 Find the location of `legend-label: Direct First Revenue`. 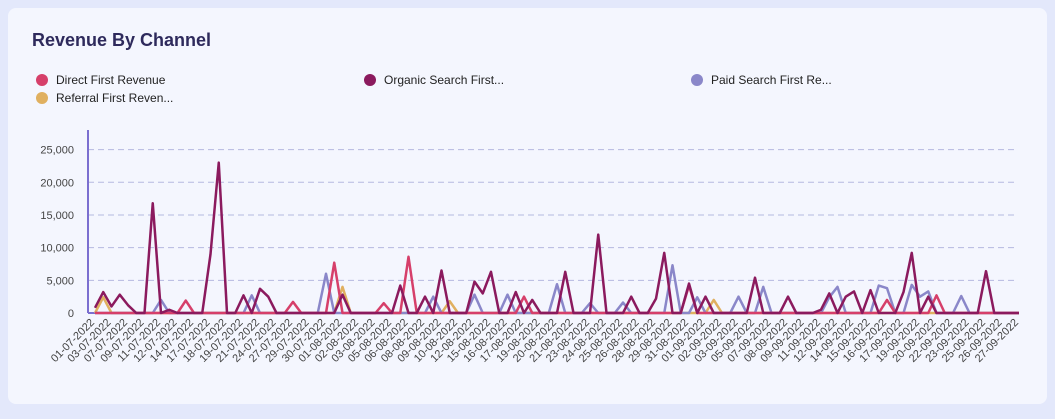

legend-label: Direct First Revenue is located at coordinates (111, 80).